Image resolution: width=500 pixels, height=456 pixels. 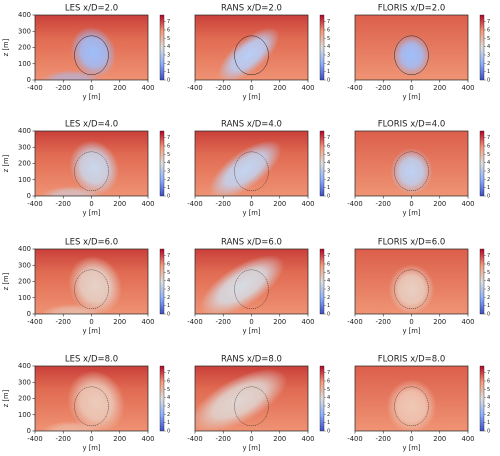 I want to click on y-axis-label: z [m], so click(x=6, y=163).